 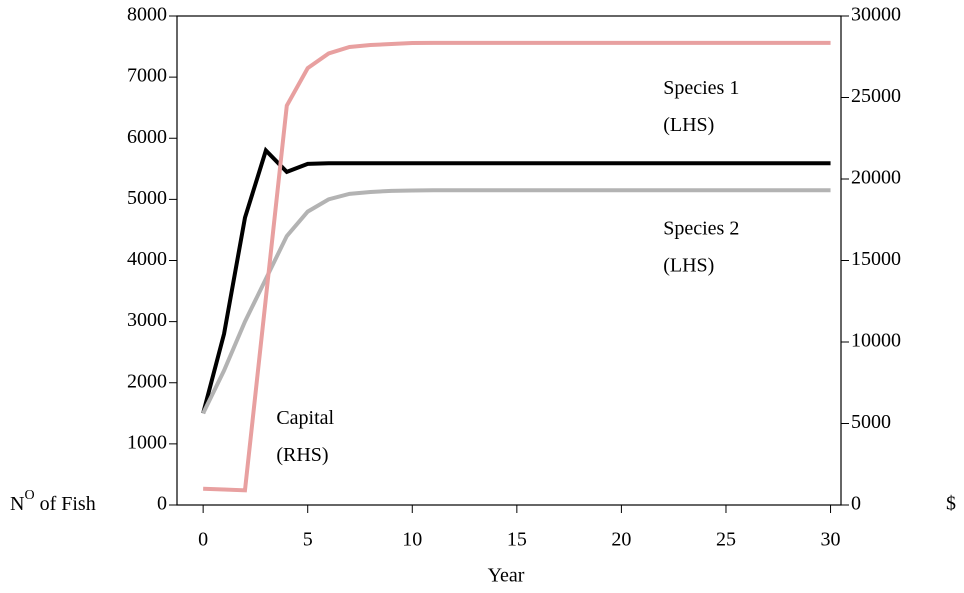 I want to click on x-tick-label: 5, so click(x=308, y=540).